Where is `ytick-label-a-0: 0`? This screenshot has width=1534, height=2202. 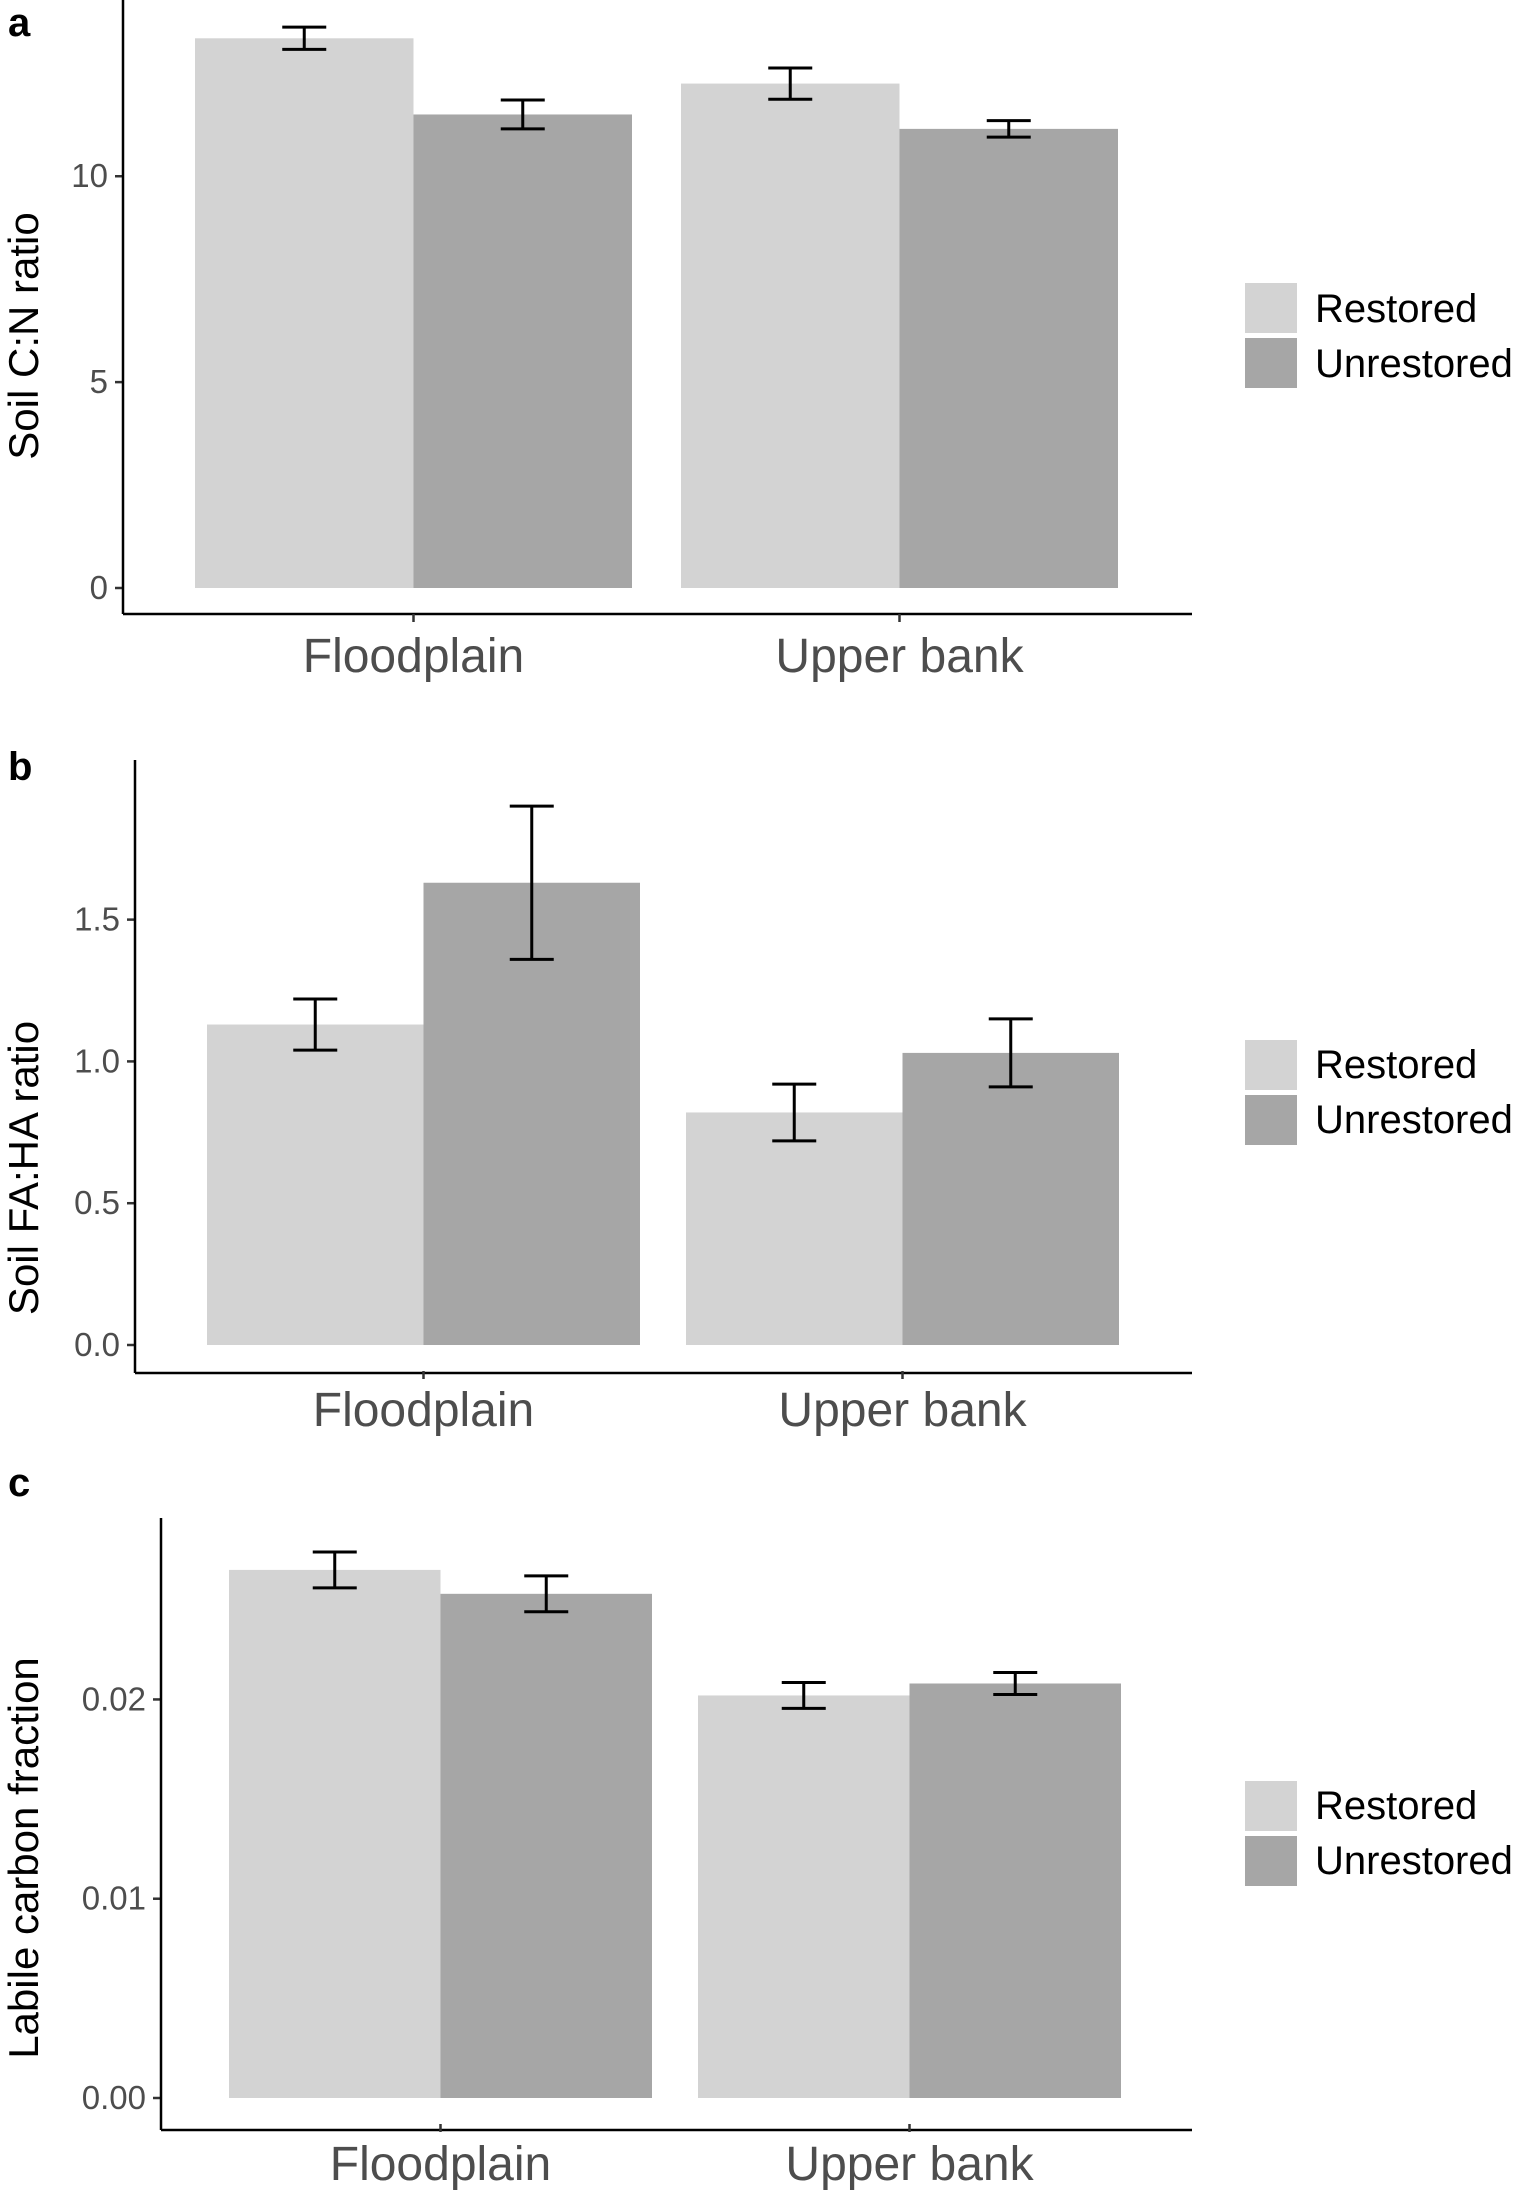 ytick-label-a-0: 0 is located at coordinates (99, 587).